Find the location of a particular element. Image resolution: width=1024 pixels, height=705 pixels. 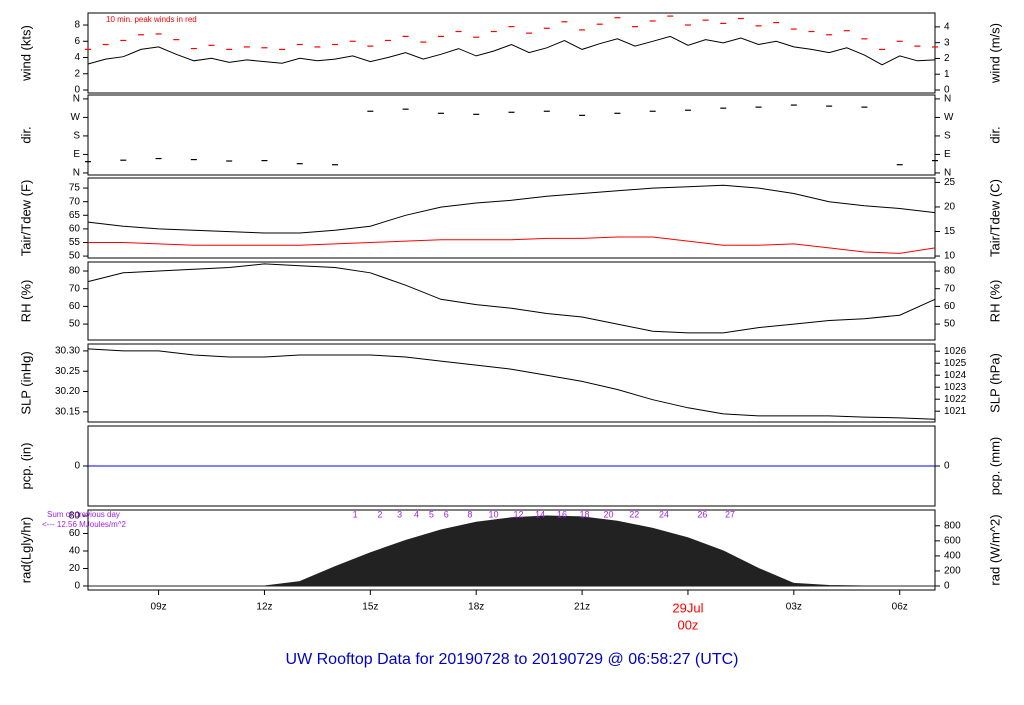

y-tick-label: 40 is located at coordinates (75, 551).